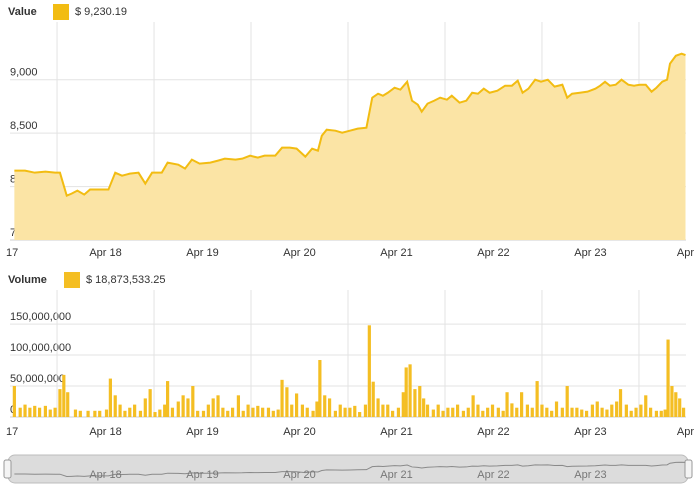 The height and width of the screenshot is (493, 696). I want to click on y-tick-label: 8,500, so click(24, 126).